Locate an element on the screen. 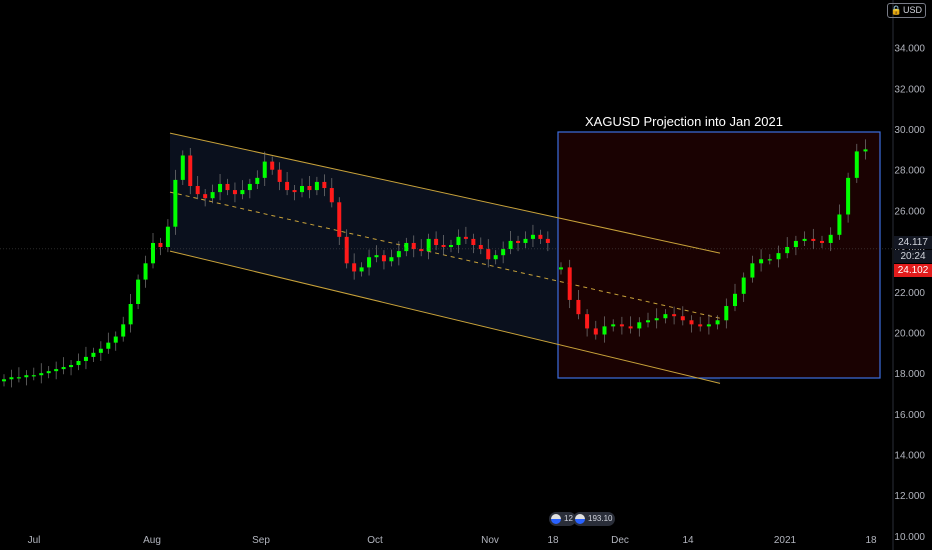  channel-upper-line is located at coordinates (445, 193).